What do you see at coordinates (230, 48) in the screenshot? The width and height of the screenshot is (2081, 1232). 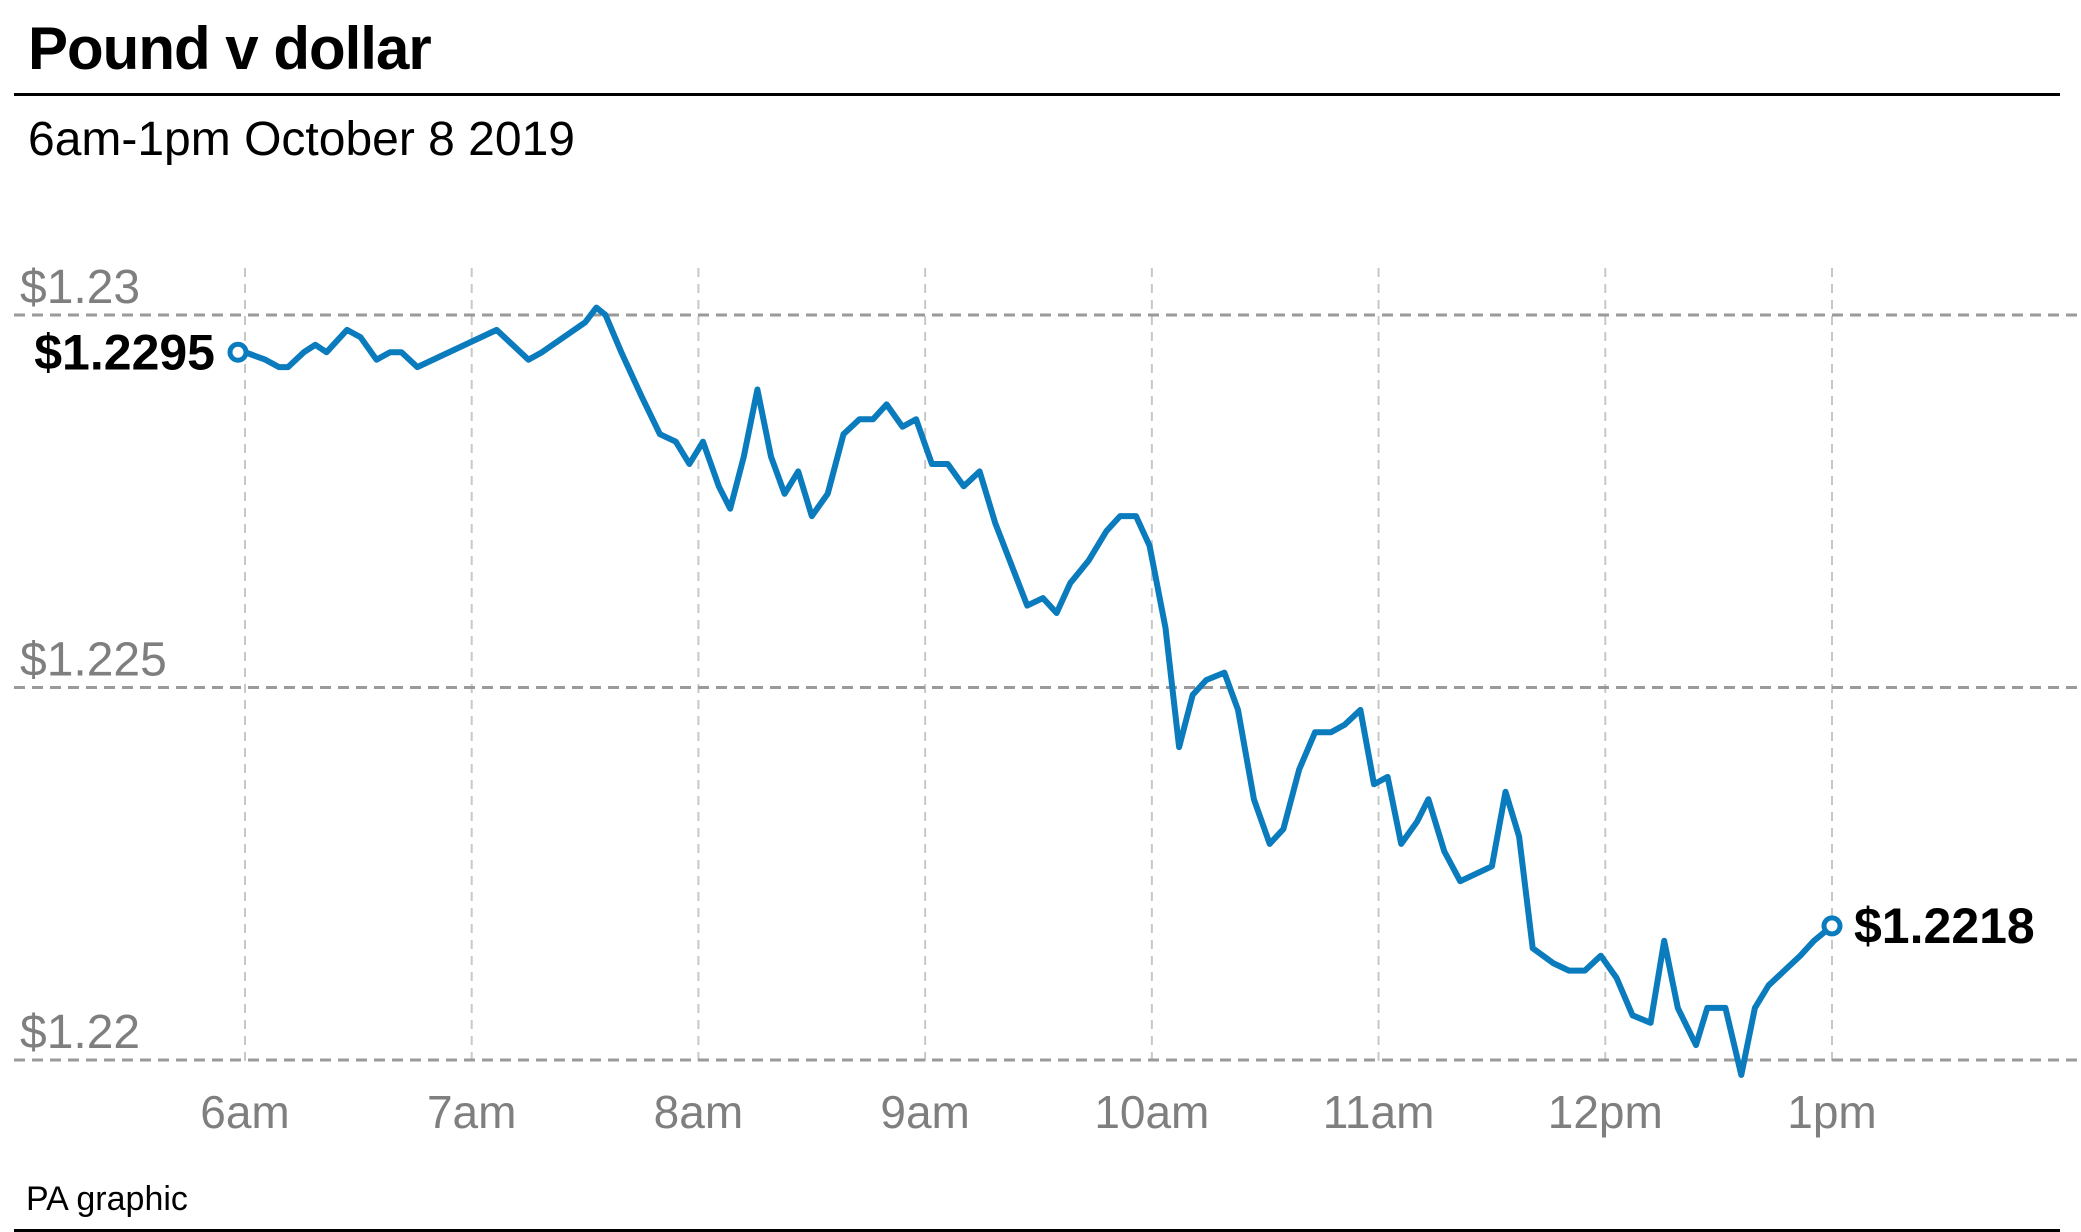 I see `chart-title: Pound v dollar` at bounding box center [230, 48].